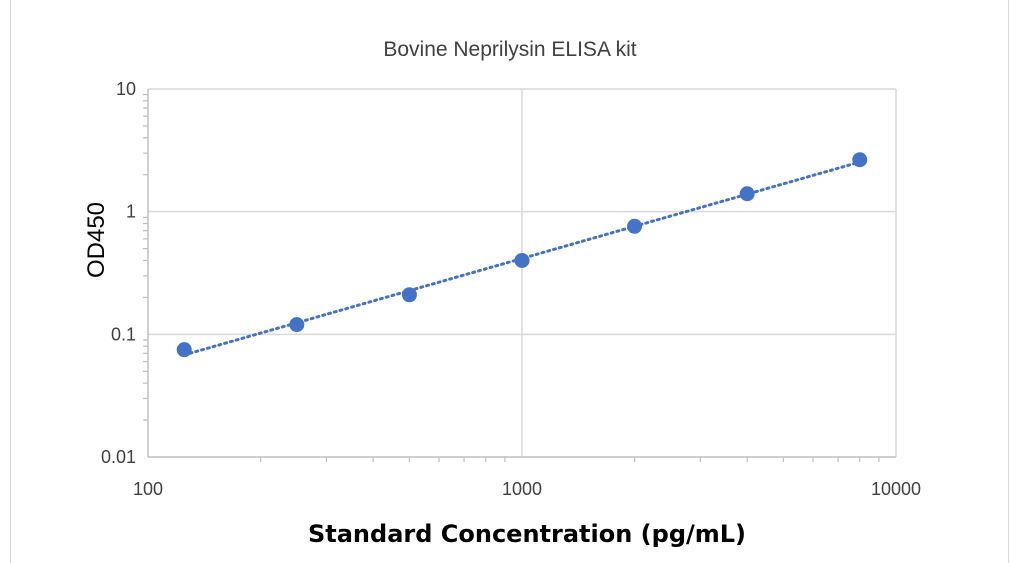 This screenshot has width=1011, height=563. What do you see at coordinates (148, 489) in the screenshot?
I see `x-tick-label: 100` at bounding box center [148, 489].